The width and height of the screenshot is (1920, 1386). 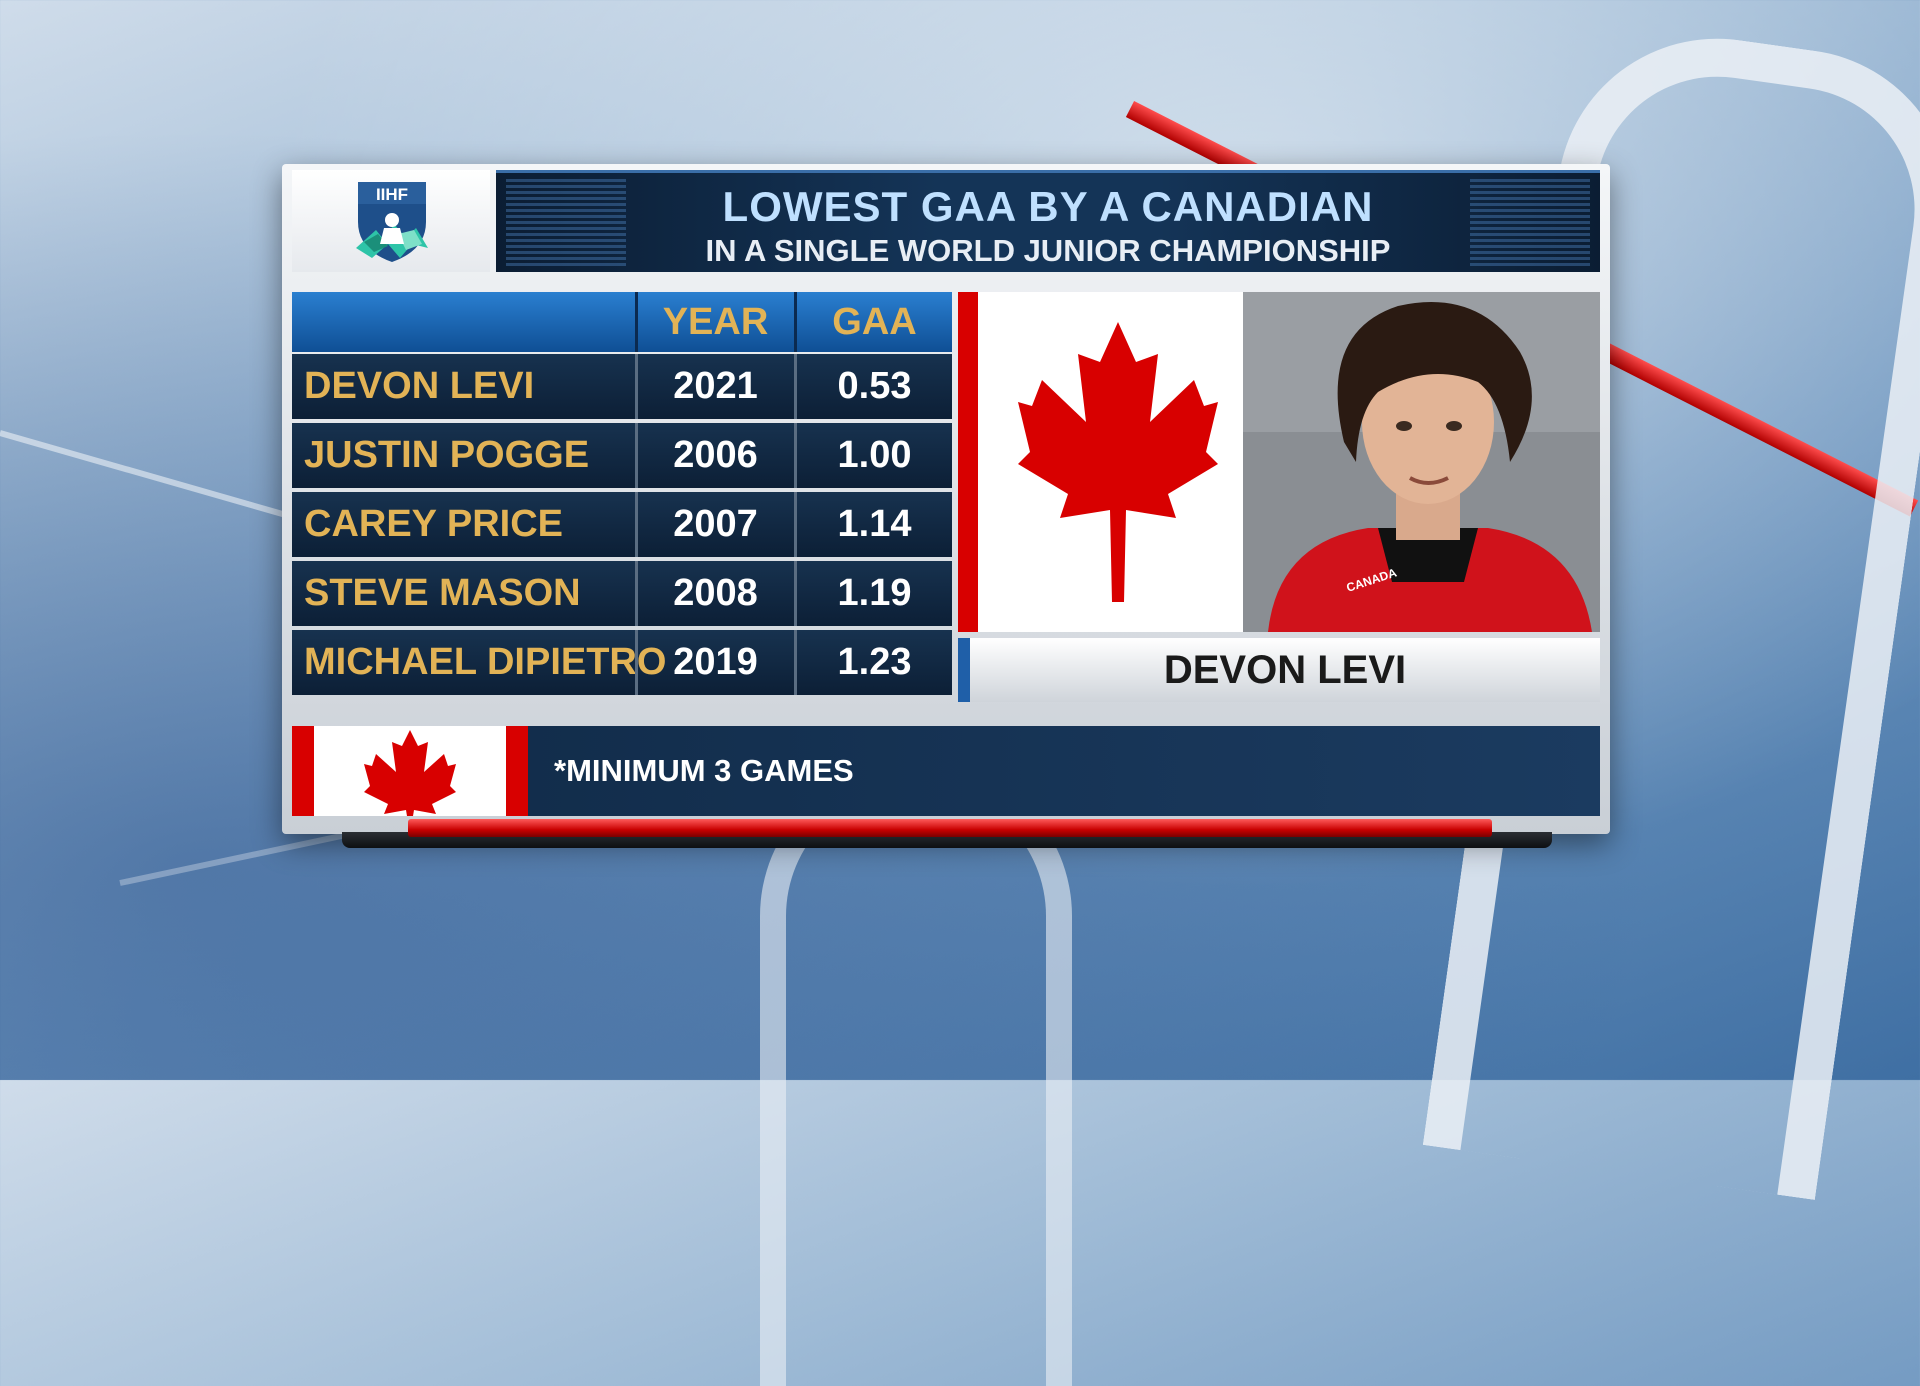 What do you see at coordinates (715, 593) in the screenshot?
I see `year-value: 2008` at bounding box center [715, 593].